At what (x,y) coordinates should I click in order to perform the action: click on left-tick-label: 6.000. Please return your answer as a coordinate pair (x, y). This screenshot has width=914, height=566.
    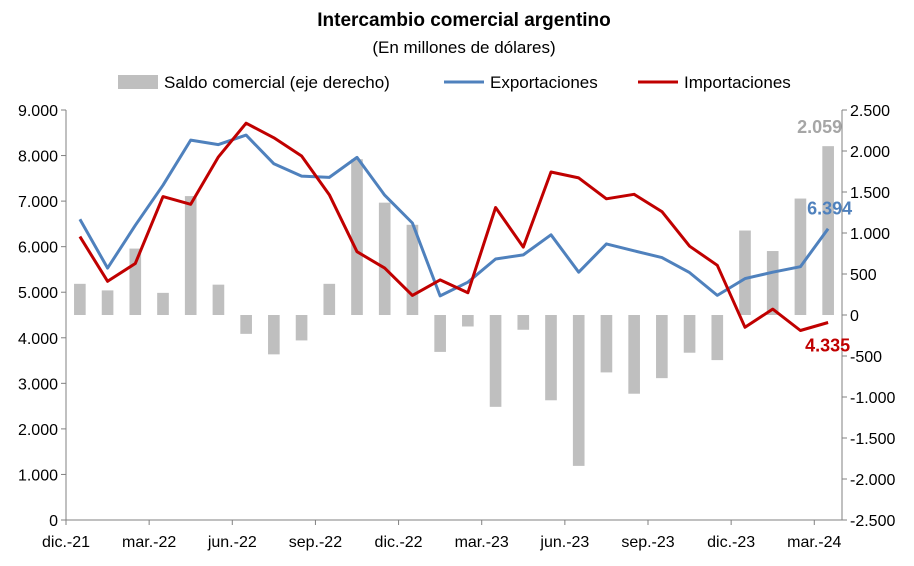
    Looking at the image, I should click on (38, 248).